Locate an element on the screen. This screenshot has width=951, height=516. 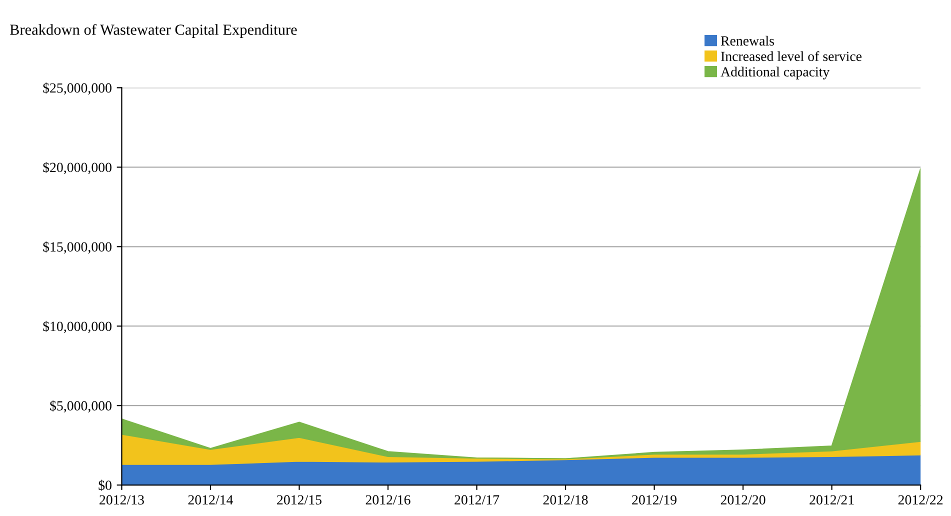
x-tick-label: 2012/15 is located at coordinates (299, 500).